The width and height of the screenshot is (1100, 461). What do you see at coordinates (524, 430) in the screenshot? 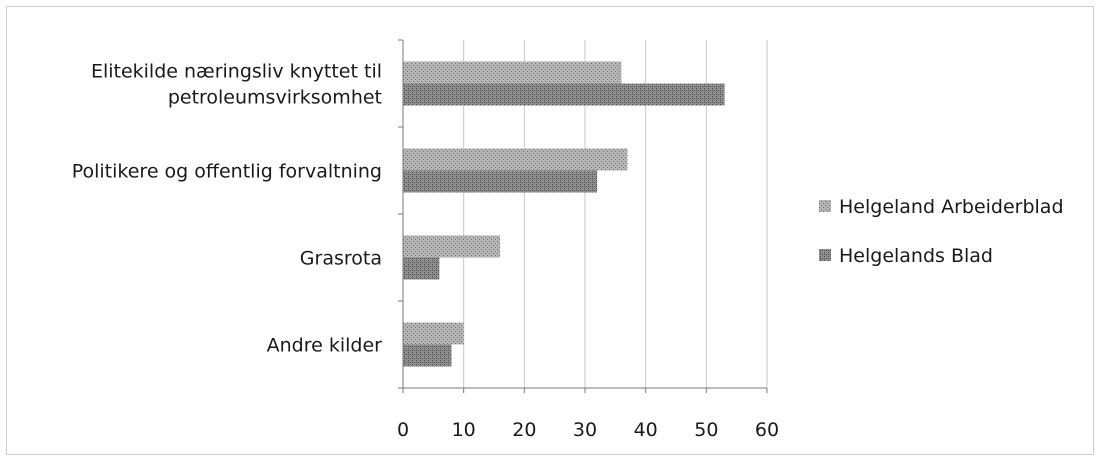
I see `x-tick-label: 20` at bounding box center [524, 430].